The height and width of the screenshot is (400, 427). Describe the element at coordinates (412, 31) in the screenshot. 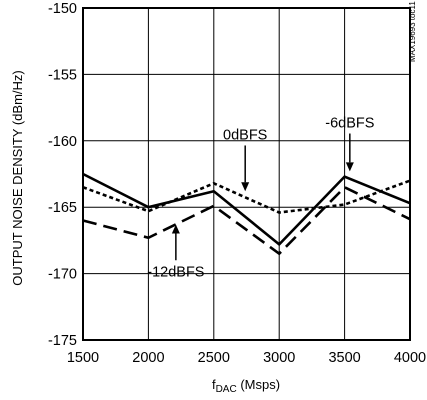

I see `chart-code-label: MAX19693 toc11` at that location.